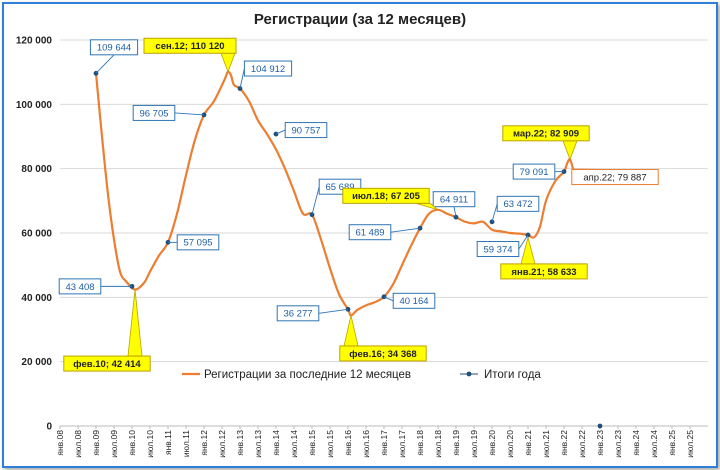 Image resolution: width=720 pixels, height=470 pixels. Describe the element at coordinates (132, 443) in the screenshot. I see `x-tick-label: янв.10` at that location.